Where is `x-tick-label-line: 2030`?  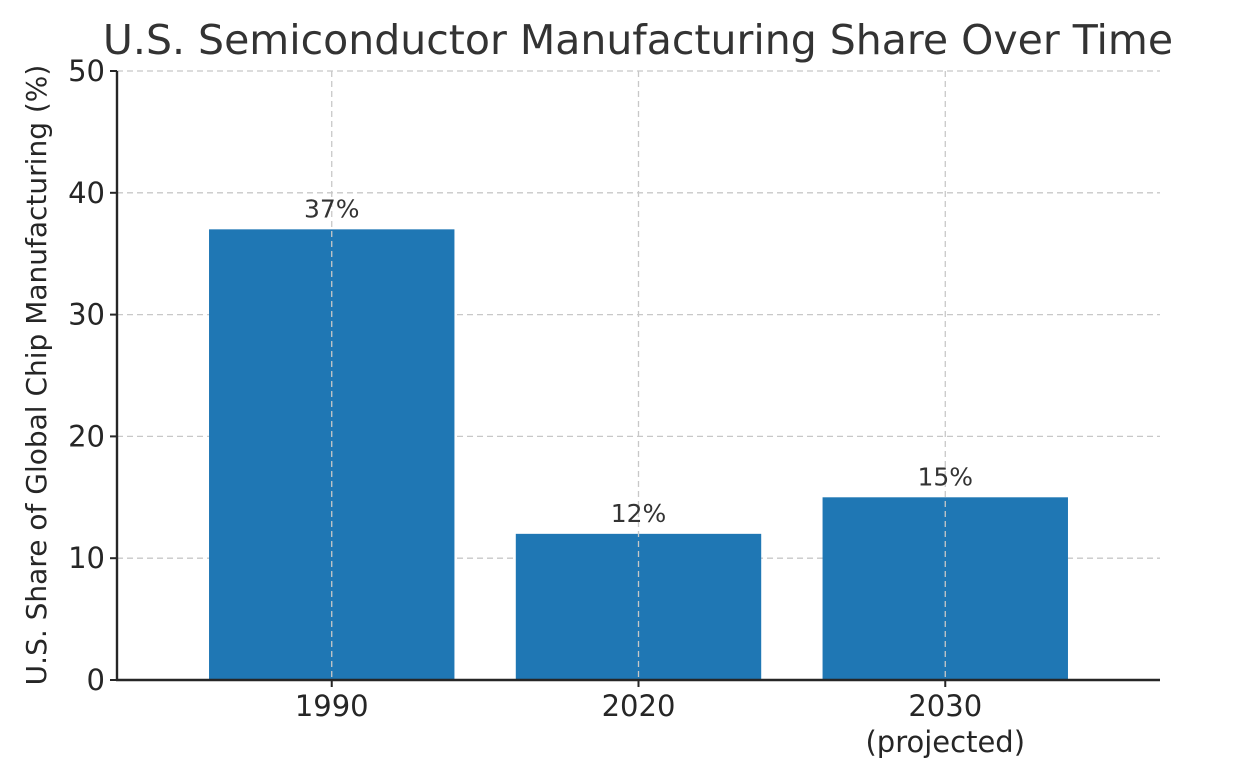 x-tick-label-line: 2030 is located at coordinates (945, 706).